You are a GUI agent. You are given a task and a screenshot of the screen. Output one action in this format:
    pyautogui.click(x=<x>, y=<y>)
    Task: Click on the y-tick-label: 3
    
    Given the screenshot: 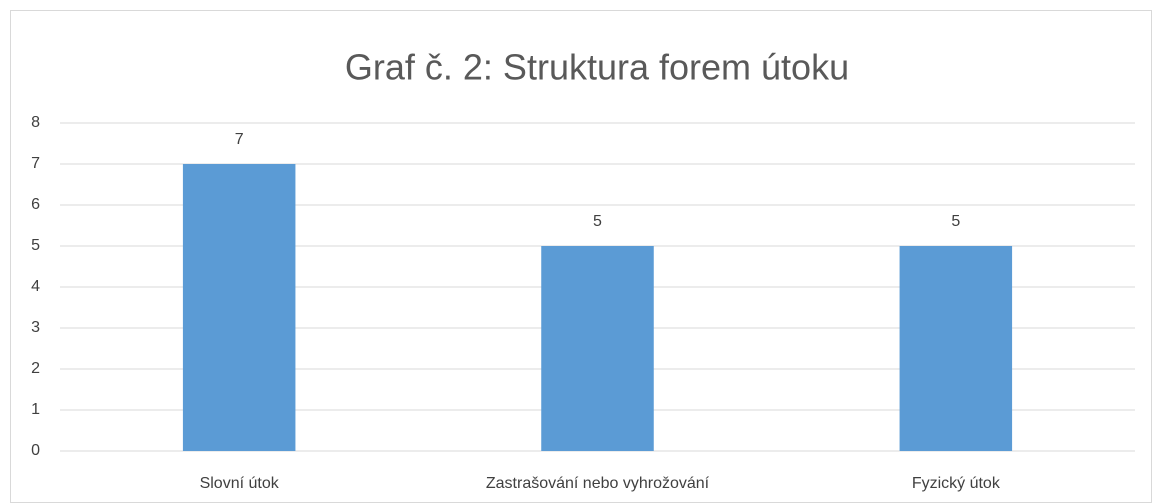 What is the action you would take?
    pyautogui.click(x=35, y=327)
    